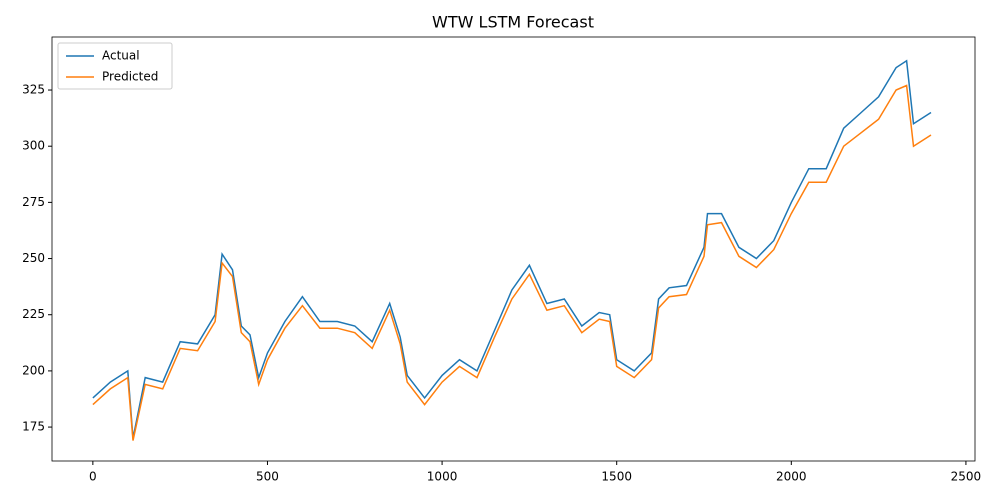  I want to click on chart-title: WTW LSTM Forecast, so click(513, 22).